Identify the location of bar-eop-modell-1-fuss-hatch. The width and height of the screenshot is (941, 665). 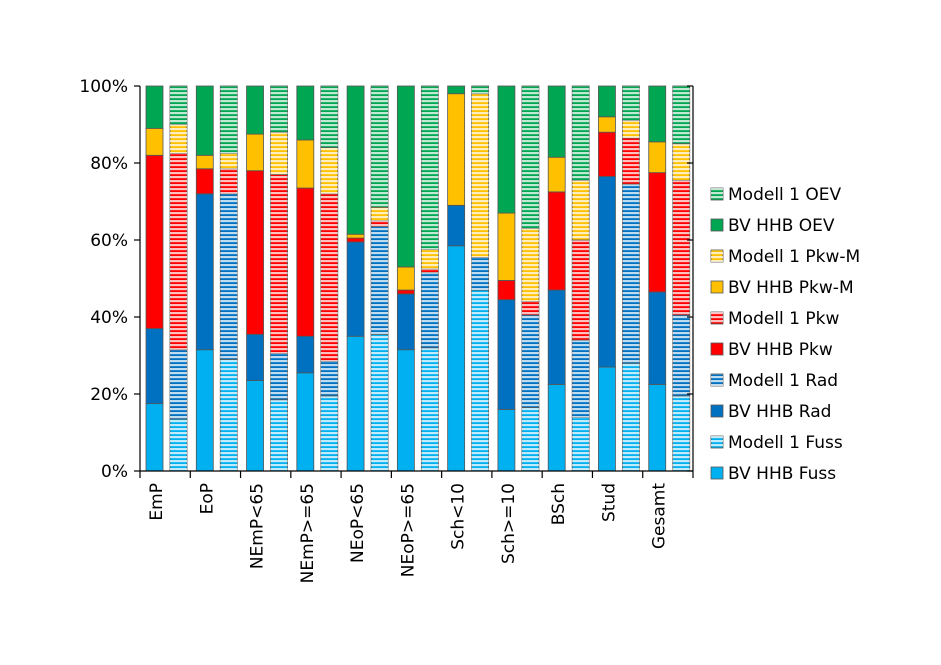
(229, 415).